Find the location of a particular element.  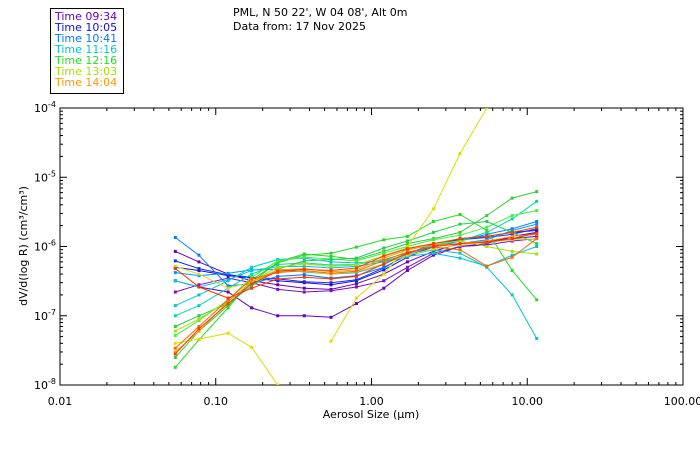

date-header: Data from: 17 Nov 2025 is located at coordinates (300, 26).